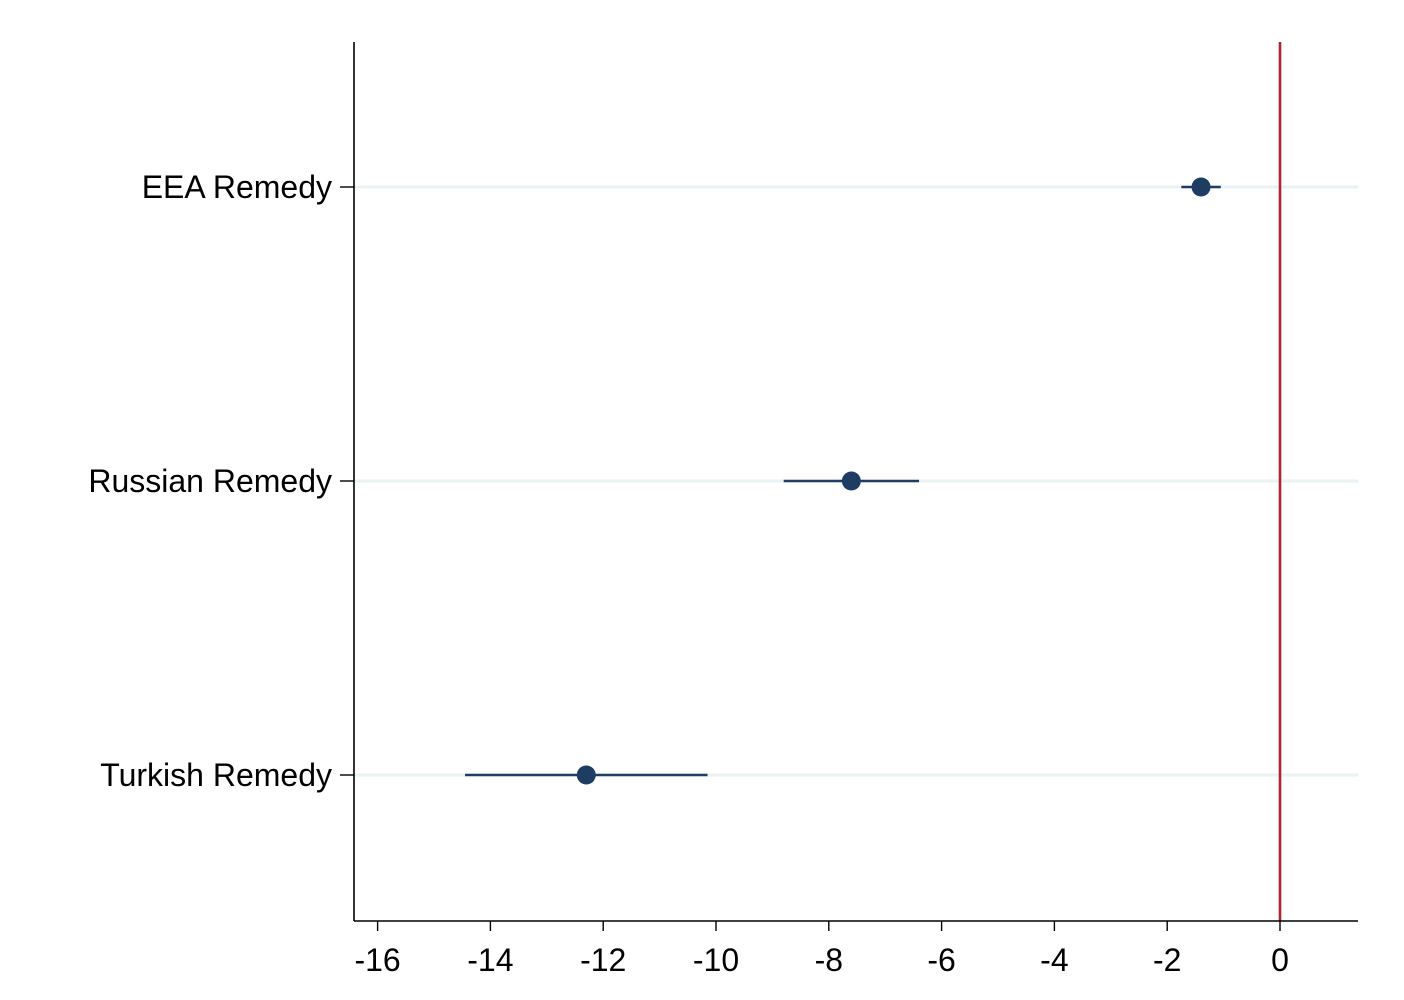 This screenshot has width=1404, height=1000. I want to click on x-tick-label: -8, so click(829, 960).